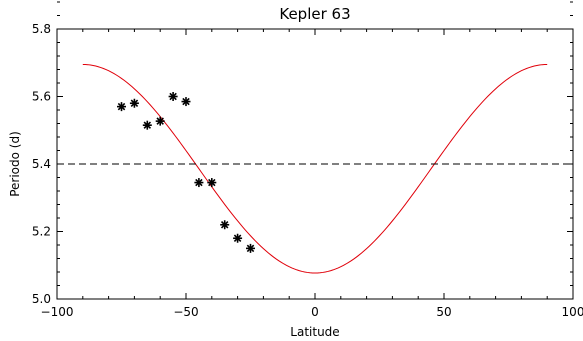  Describe the element at coordinates (41, 29) in the screenshot. I see `y-tick-label: 5.8` at that location.